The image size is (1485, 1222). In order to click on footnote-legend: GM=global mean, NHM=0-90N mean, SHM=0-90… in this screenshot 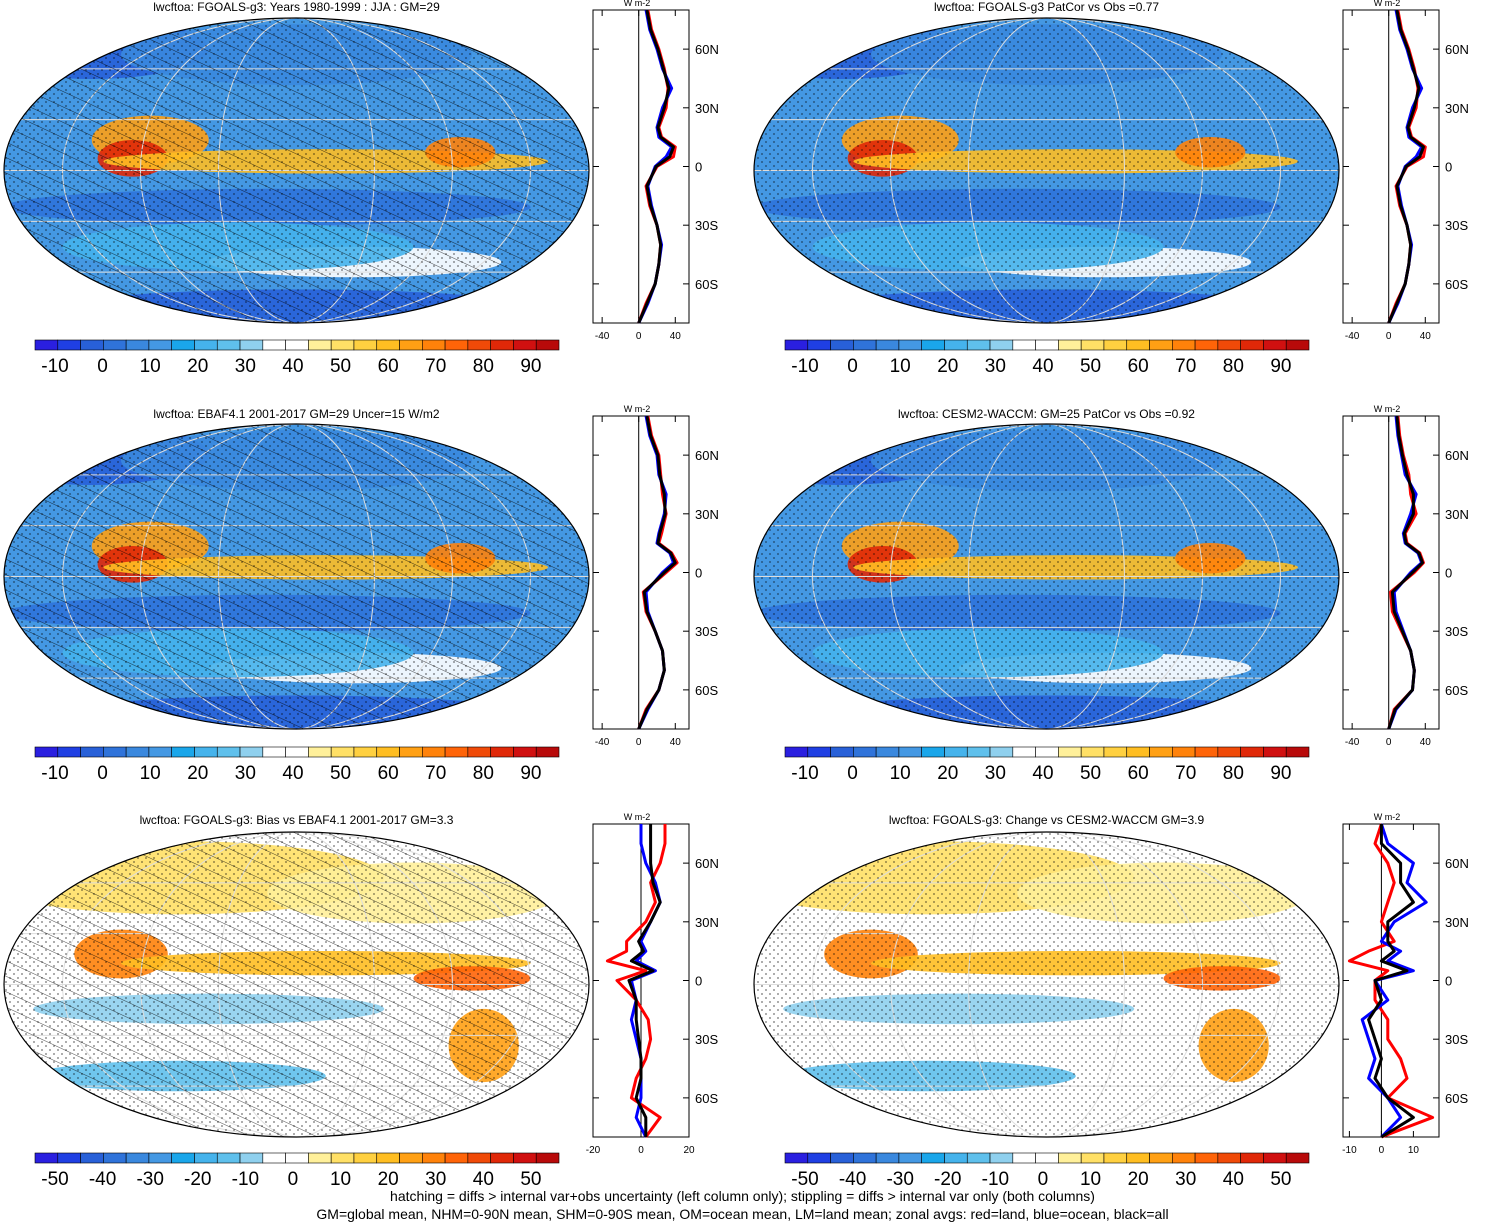, I will do `click(742, 1214)`.